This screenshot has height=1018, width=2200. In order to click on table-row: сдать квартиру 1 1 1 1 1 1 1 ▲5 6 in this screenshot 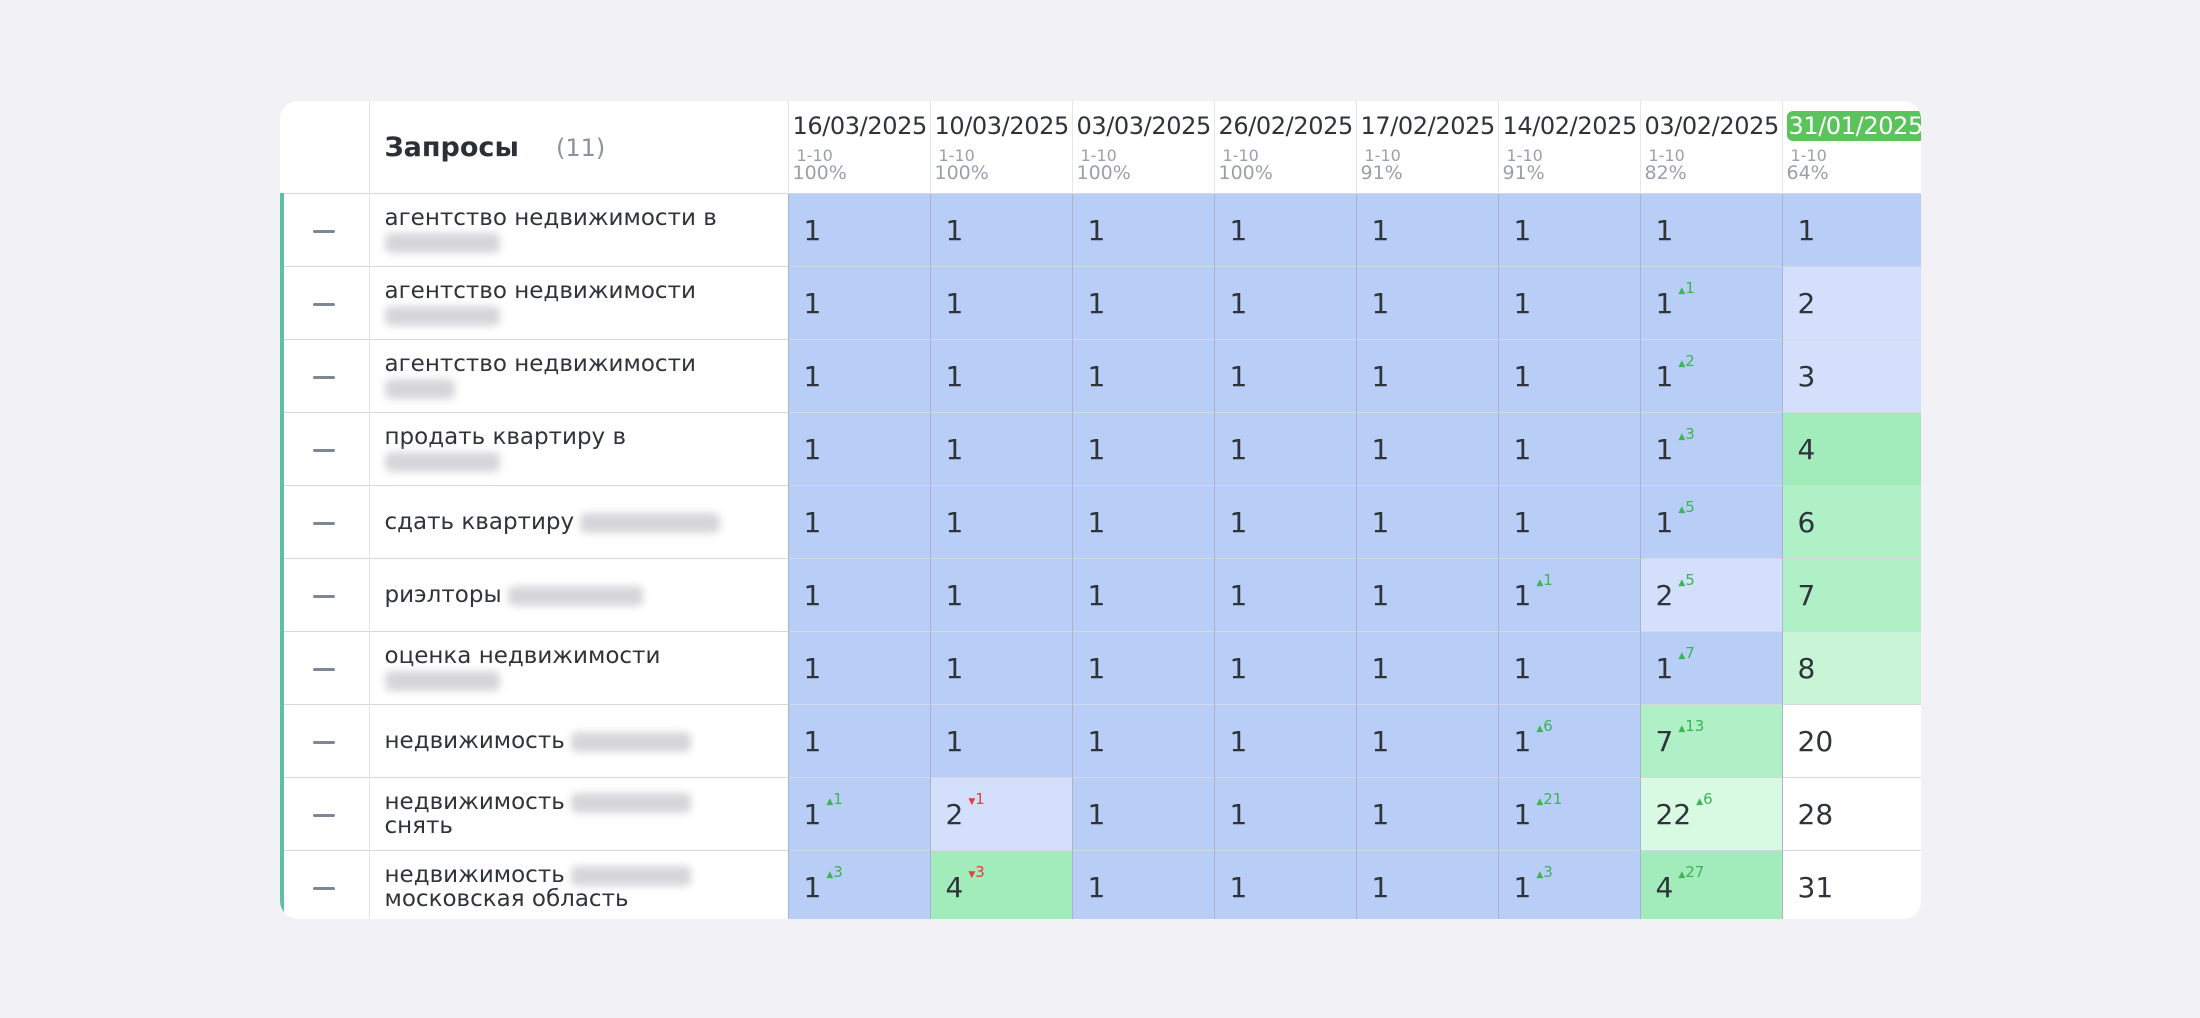, I will do `click(1100, 522)`.